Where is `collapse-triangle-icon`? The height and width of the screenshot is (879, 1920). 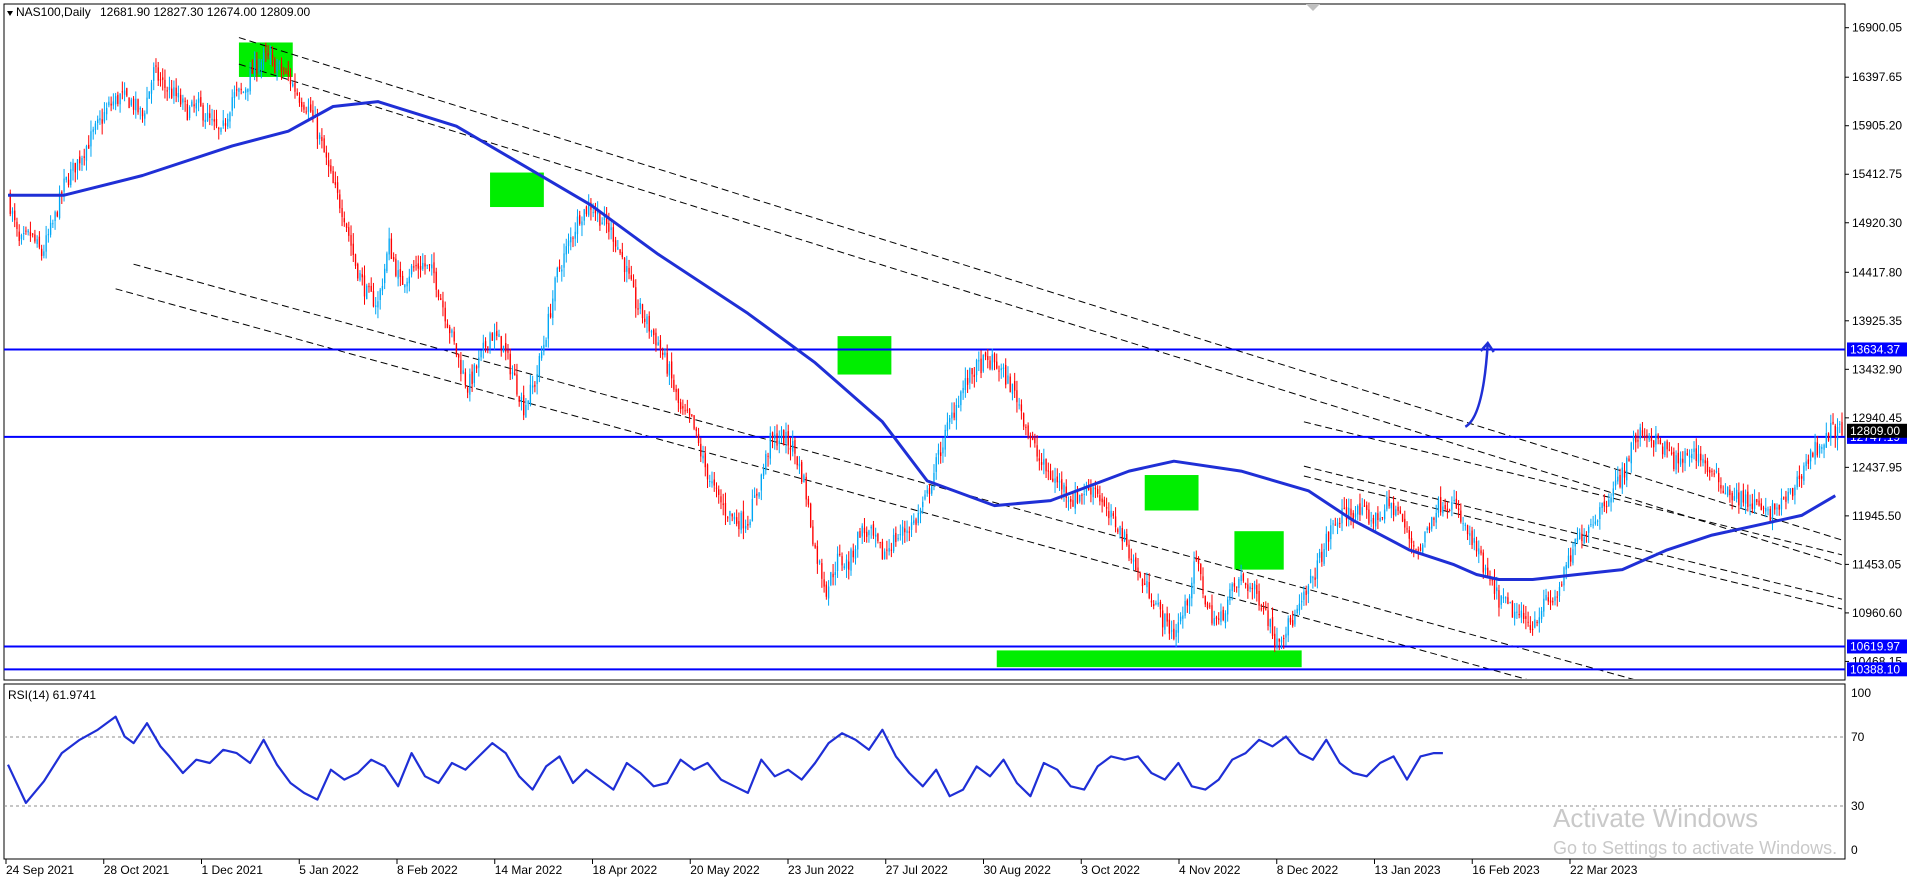 collapse-triangle-icon is located at coordinates (10, 13).